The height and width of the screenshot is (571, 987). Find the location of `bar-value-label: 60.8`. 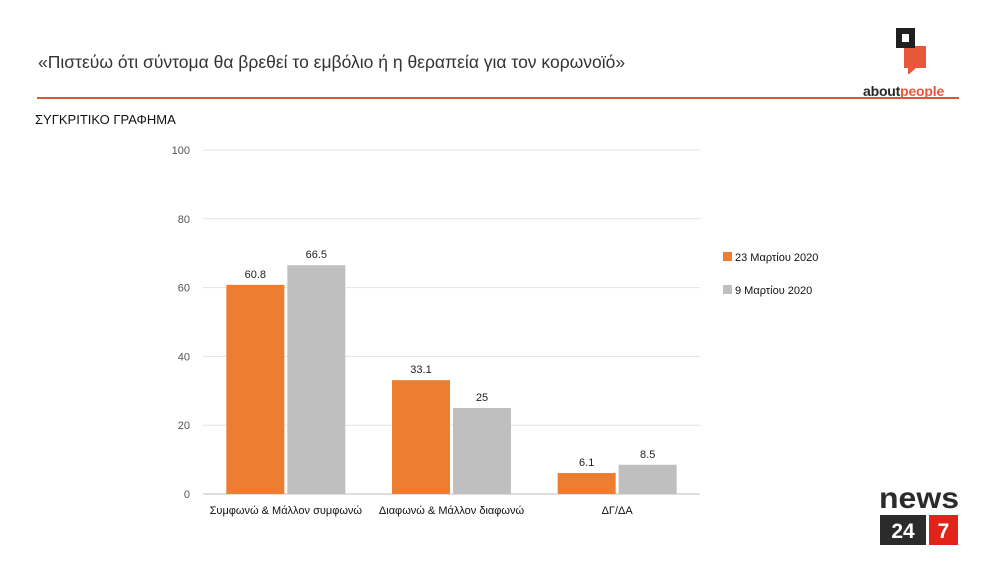

bar-value-label: 60.8 is located at coordinates (255, 275).